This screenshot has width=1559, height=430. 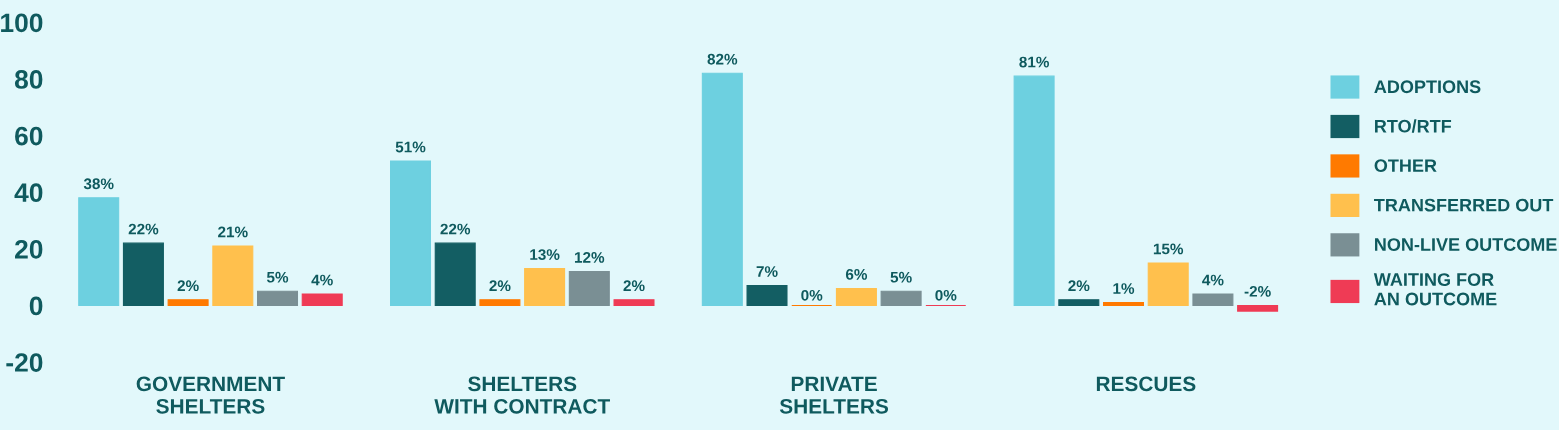 What do you see at coordinates (834, 395) in the screenshot?
I see `x-tick-label: PRIVATE SHELTERS` at bounding box center [834, 395].